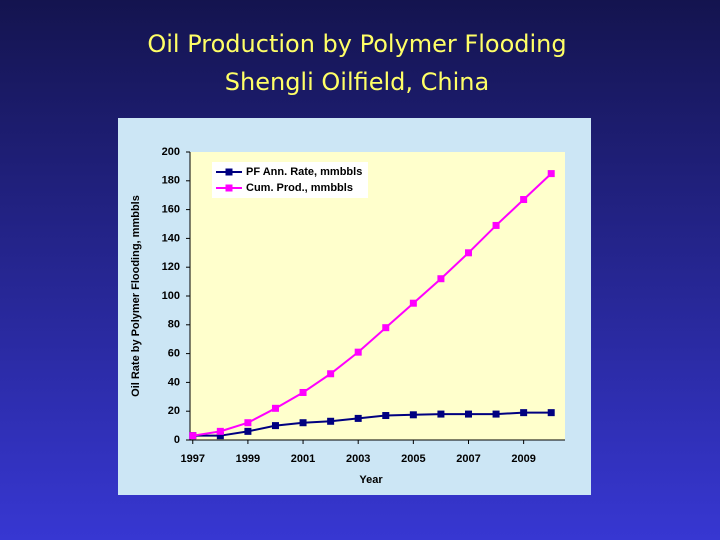 This screenshot has height=540, width=720. I want to click on y-tick-label: 100, so click(171, 296).